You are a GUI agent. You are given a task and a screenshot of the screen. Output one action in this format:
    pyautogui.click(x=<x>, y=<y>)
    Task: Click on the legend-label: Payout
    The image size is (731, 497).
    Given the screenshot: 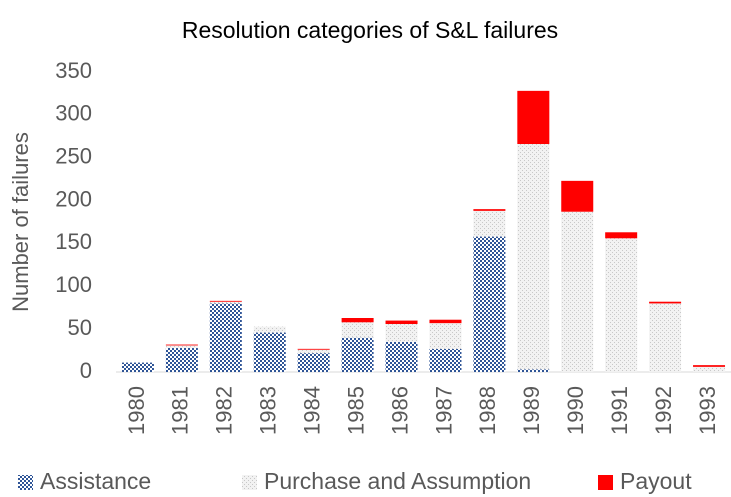 What is the action you would take?
    pyautogui.click(x=656, y=481)
    